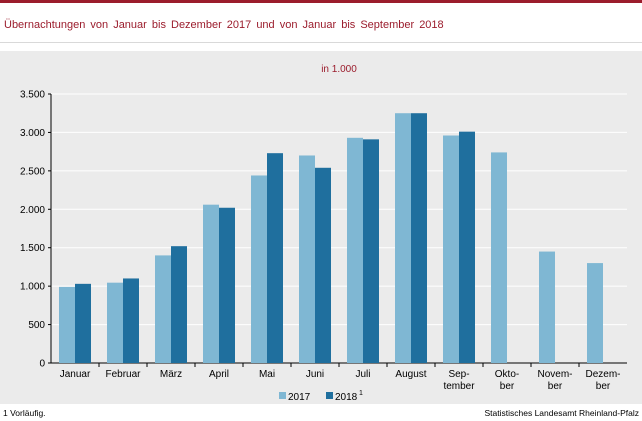  What do you see at coordinates (75, 374) in the screenshot?
I see `x-tick-label: Januar` at bounding box center [75, 374].